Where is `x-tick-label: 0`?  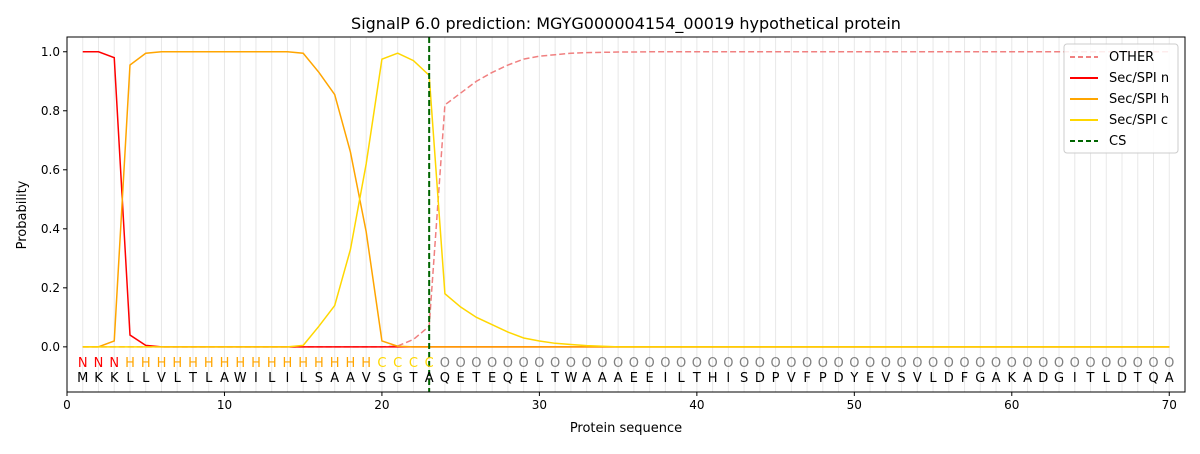
x-tick-label: 0 is located at coordinates (67, 405).